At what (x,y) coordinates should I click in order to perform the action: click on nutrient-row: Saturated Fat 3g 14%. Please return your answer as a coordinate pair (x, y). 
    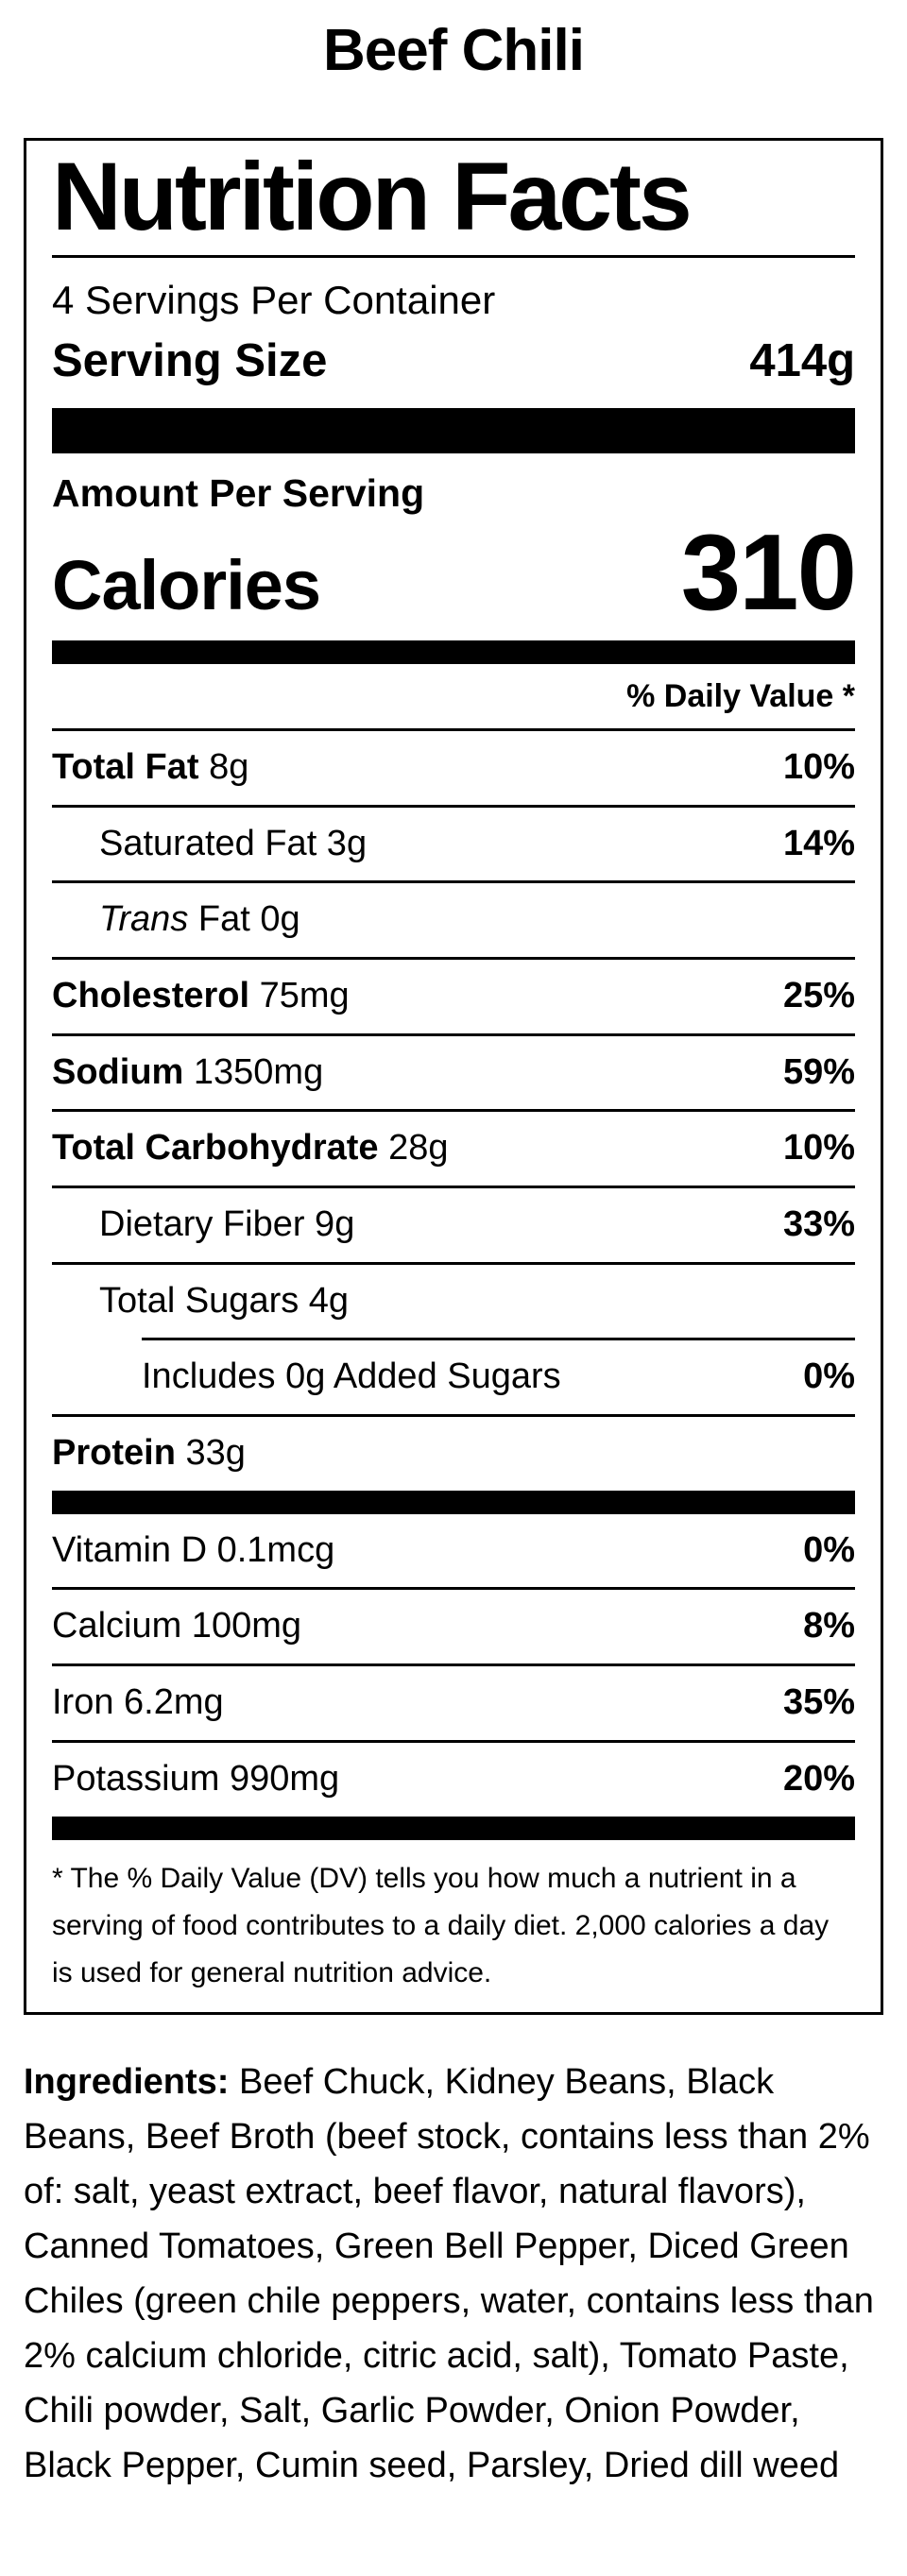
    Looking at the image, I should click on (454, 842).